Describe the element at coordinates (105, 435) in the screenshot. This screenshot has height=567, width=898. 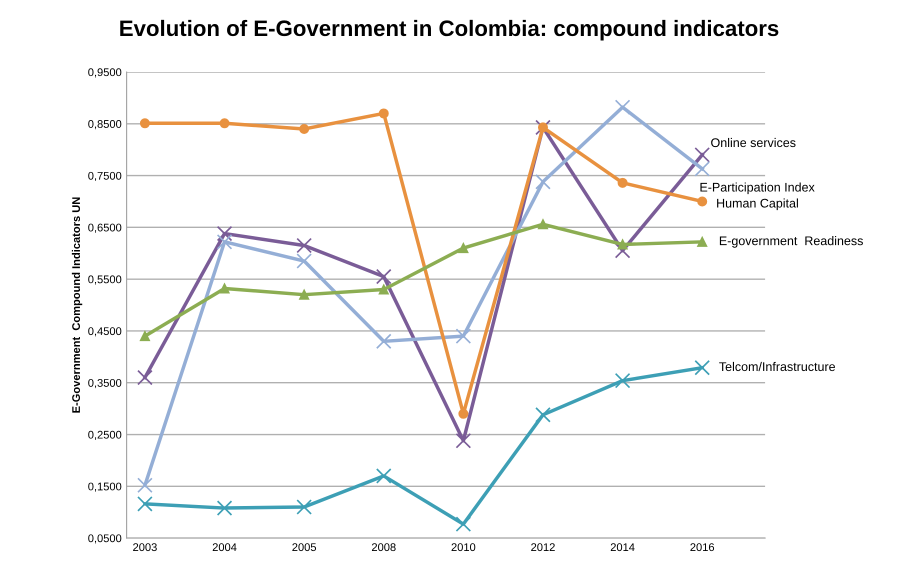
I see `y-tick-label: 0,2500` at that location.